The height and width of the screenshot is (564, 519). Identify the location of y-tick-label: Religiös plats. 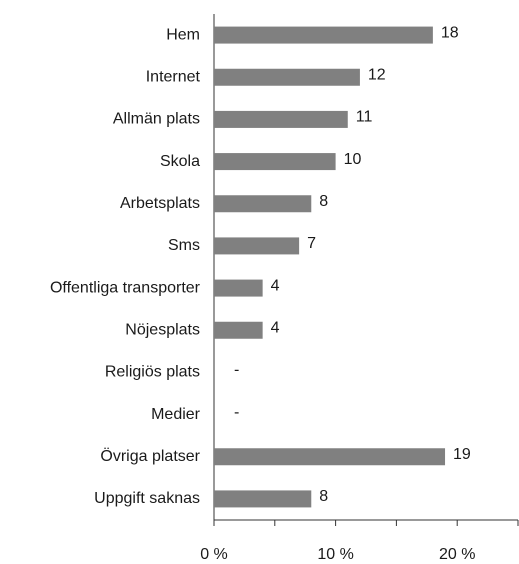
(152, 372).